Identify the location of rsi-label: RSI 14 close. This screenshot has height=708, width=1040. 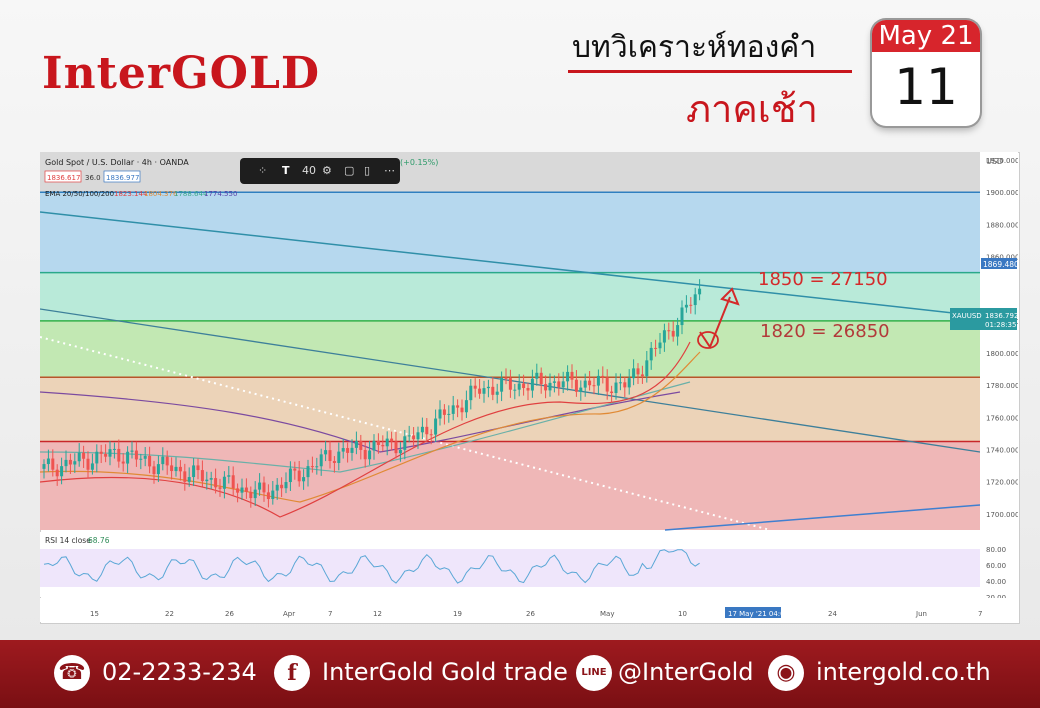
(68, 540).